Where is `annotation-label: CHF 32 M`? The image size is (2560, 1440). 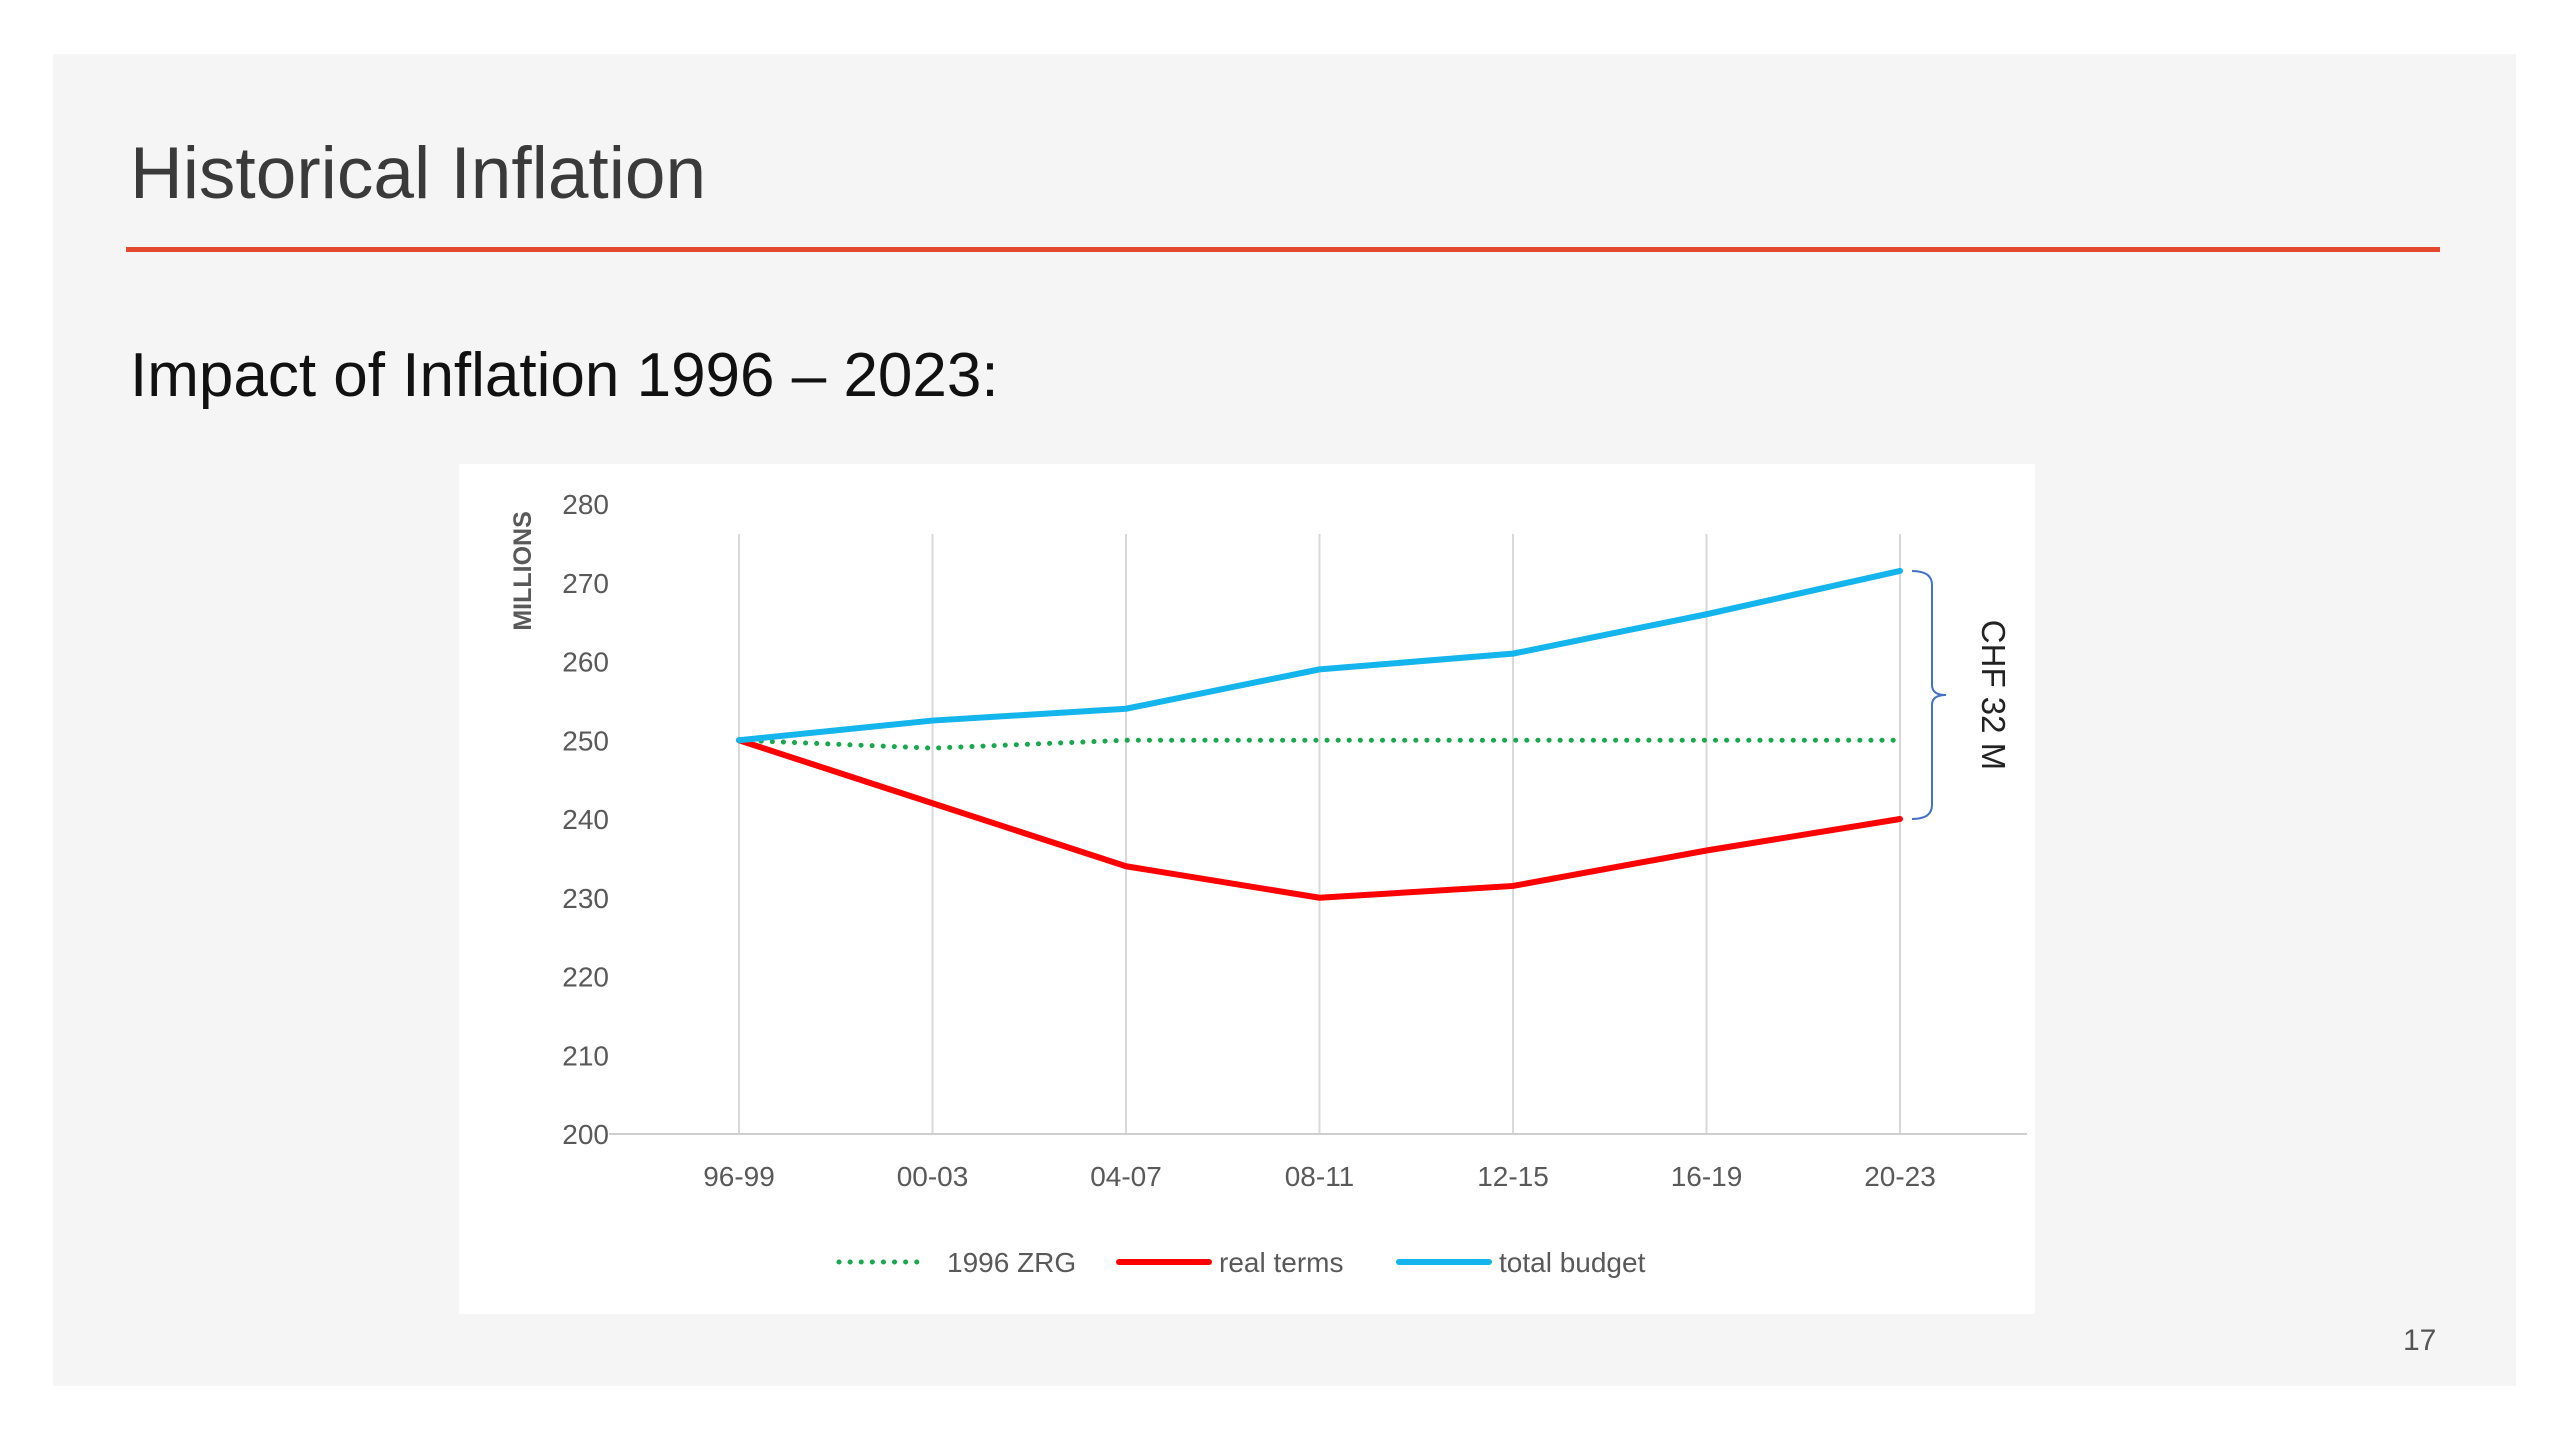
annotation-label: CHF 32 M is located at coordinates (1993, 695).